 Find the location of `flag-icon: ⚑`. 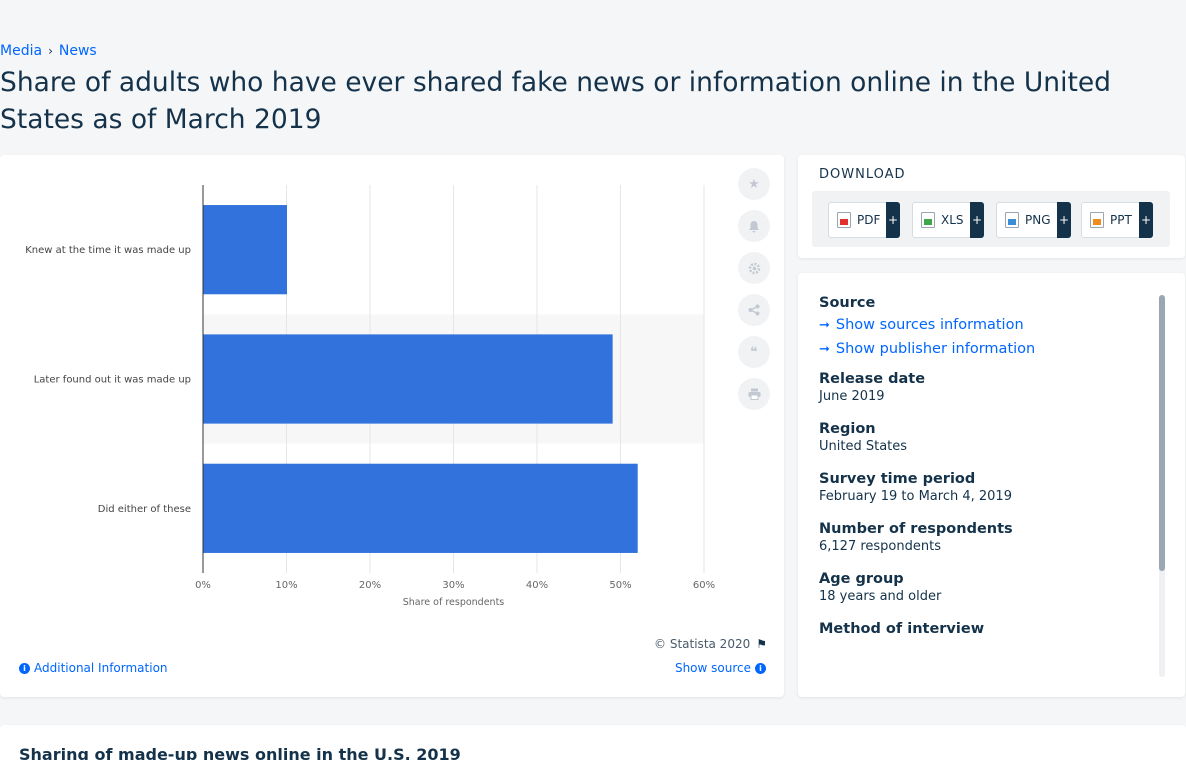

flag-icon: ⚑ is located at coordinates (761, 644).